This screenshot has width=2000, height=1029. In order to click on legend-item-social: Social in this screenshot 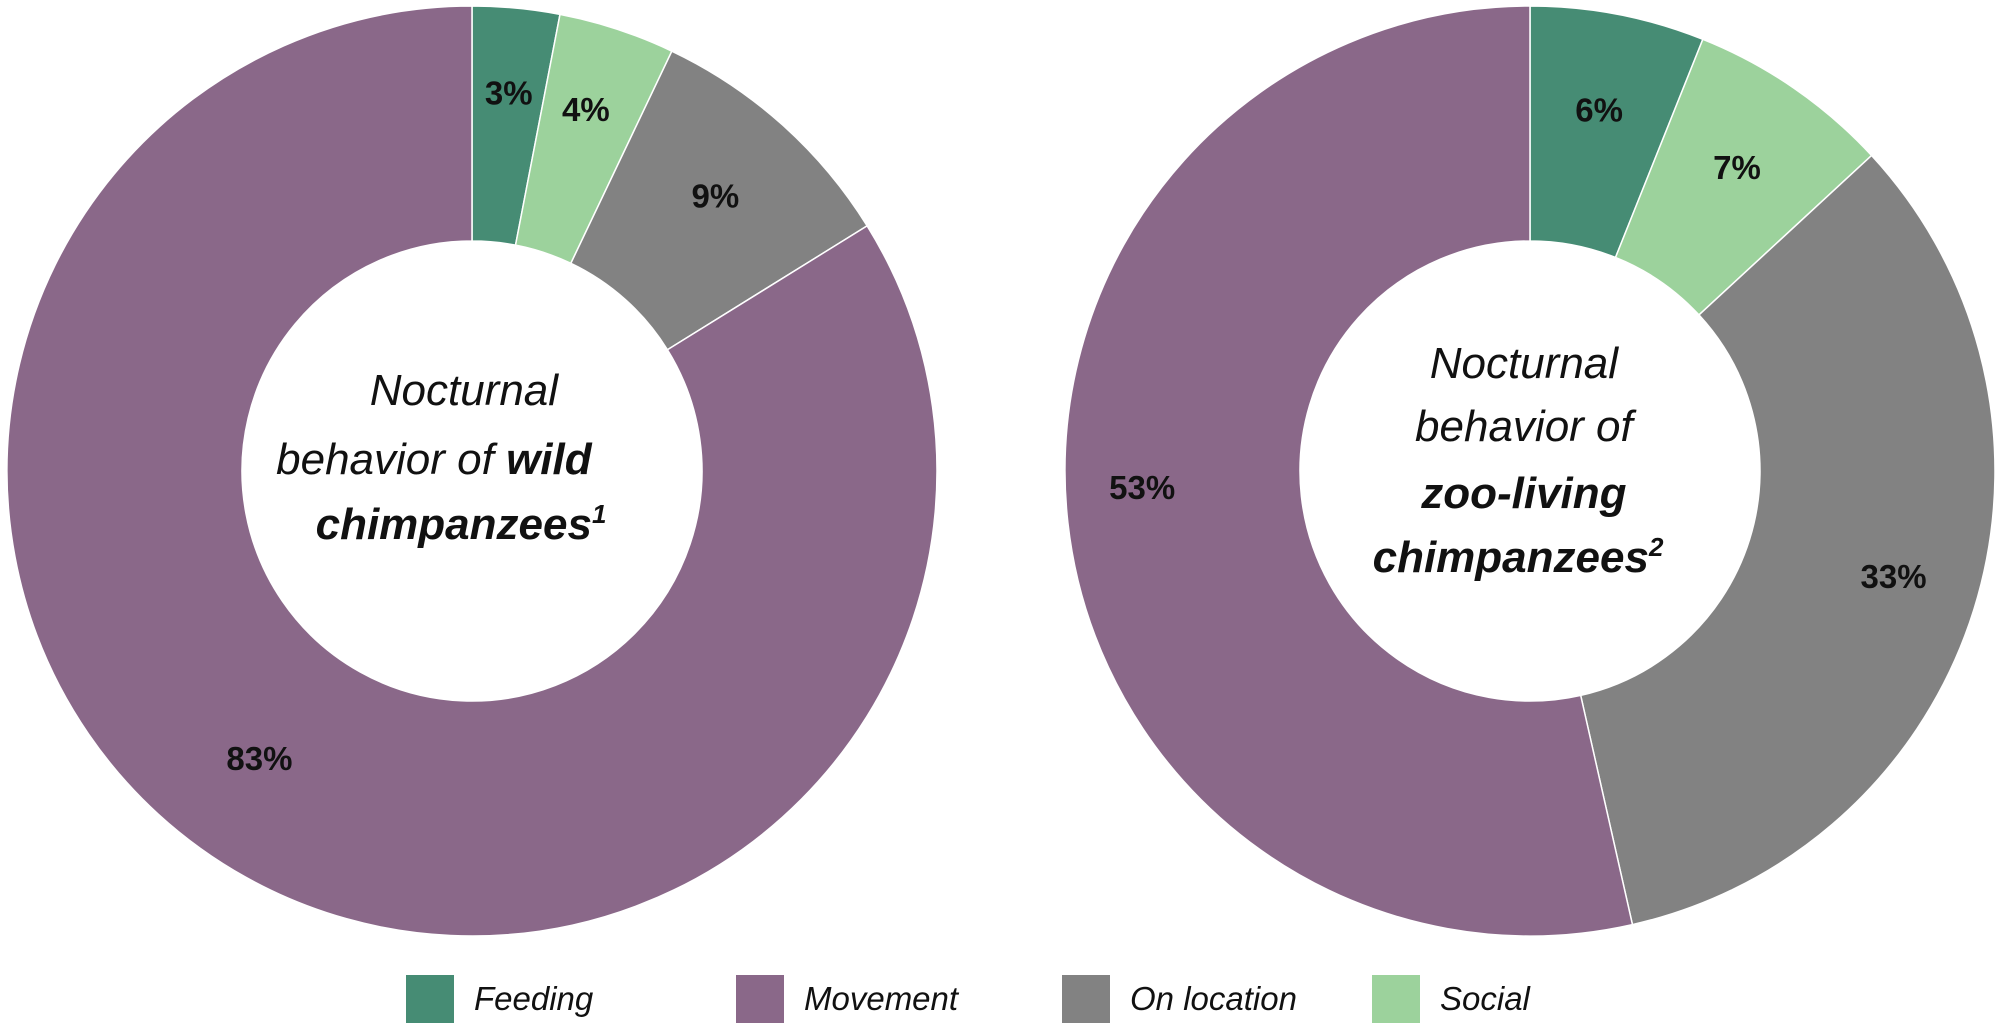, I will do `click(1451, 999)`.